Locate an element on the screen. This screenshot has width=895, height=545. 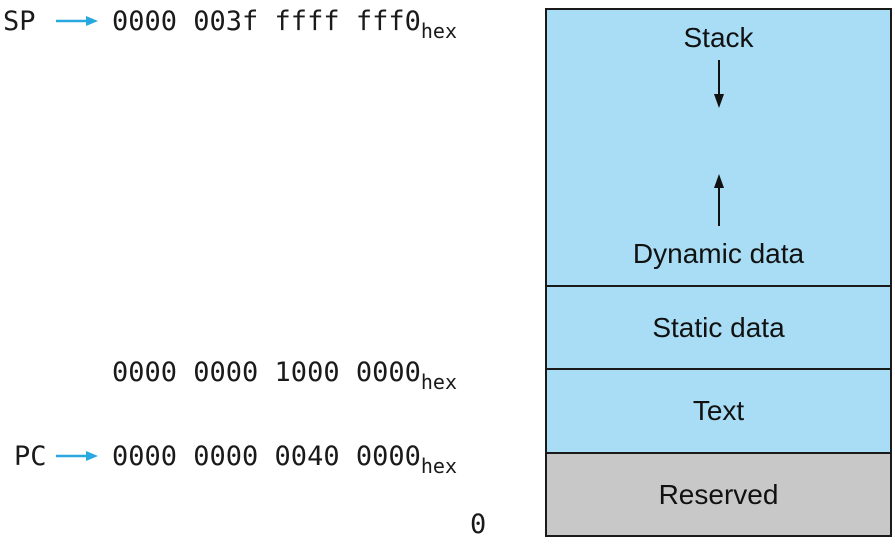
sp-label: SP is located at coordinates (19, 21).